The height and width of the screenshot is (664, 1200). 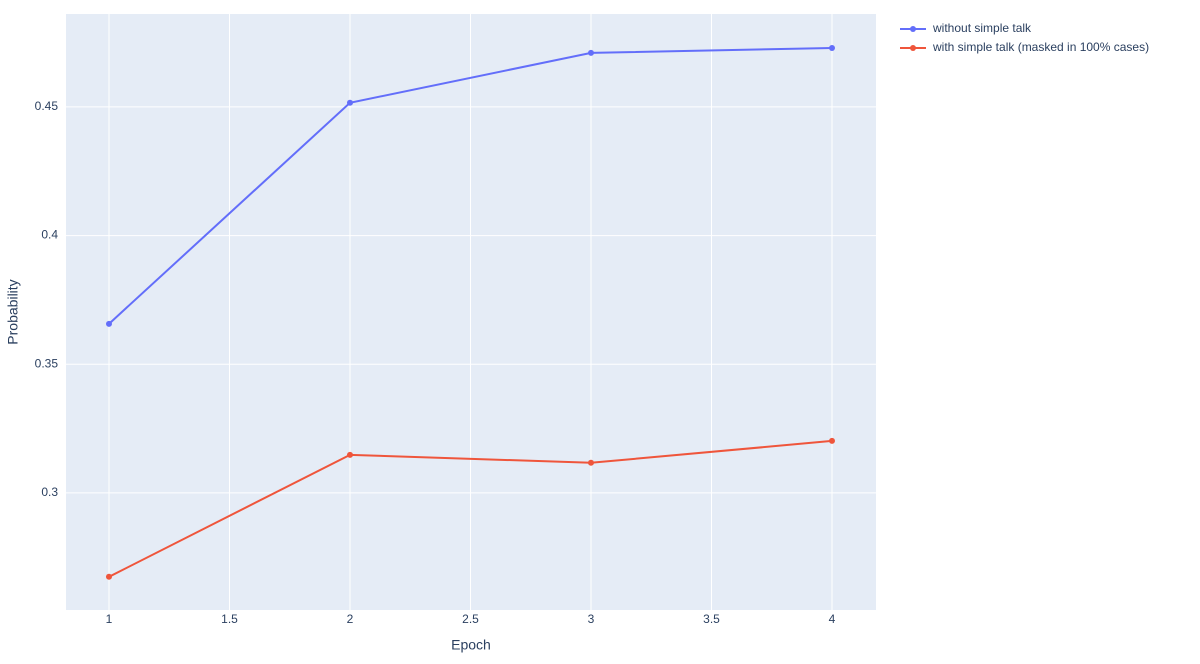 What do you see at coordinates (591, 619) in the screenshot?
I see `x-tick-label: 3` at bounding box center [591, 619].